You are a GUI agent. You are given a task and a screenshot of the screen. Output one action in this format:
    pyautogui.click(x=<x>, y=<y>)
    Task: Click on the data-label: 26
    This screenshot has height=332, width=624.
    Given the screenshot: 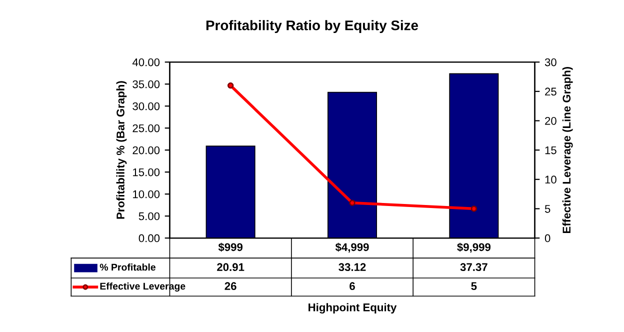 What is the action you would take?
    pyautogui.click(x=230, y=286)
    